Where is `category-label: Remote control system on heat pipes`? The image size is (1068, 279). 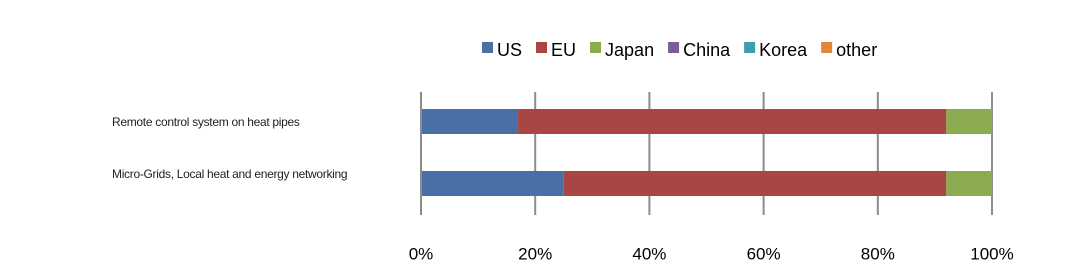
category-label: Remote control system on heat pipes is located at coordinates (206, 122).